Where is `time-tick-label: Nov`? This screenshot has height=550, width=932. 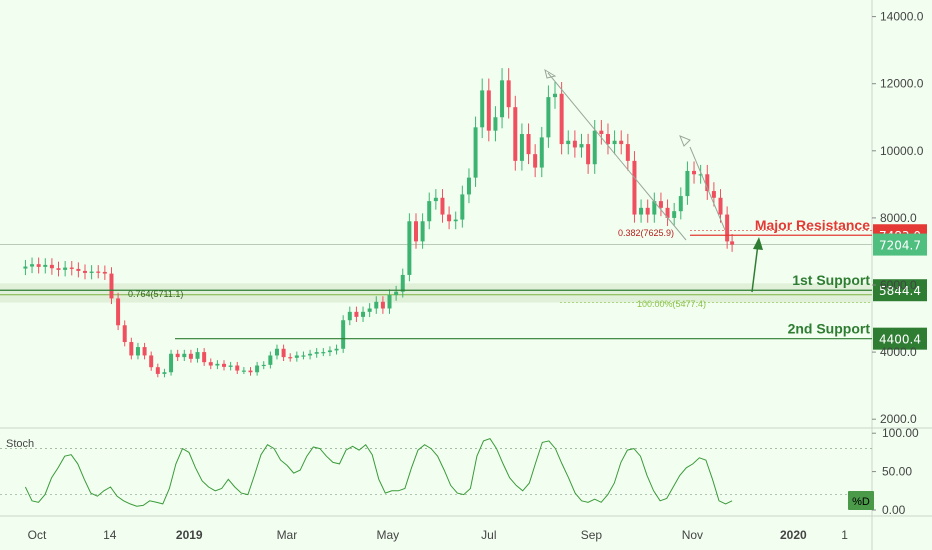
time-tick-label: Nov is located at coordinates (692, 535).